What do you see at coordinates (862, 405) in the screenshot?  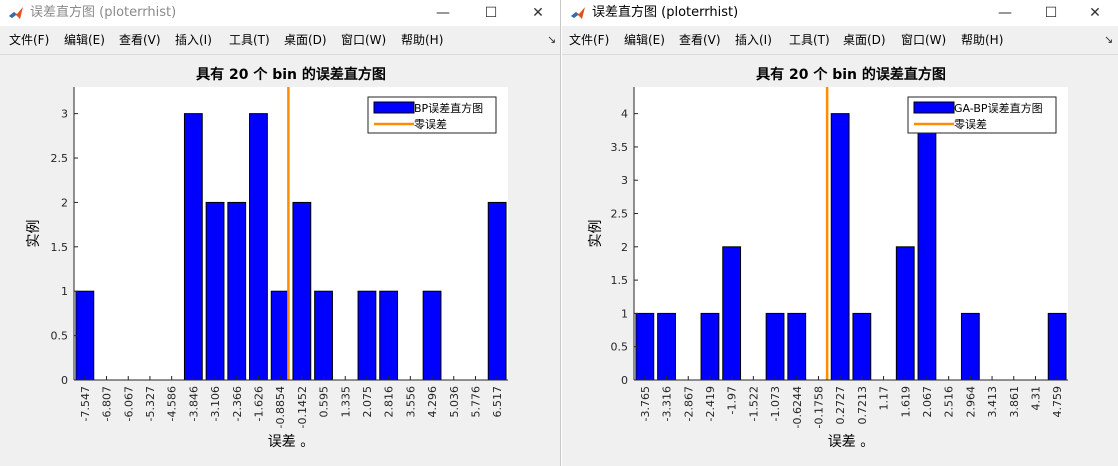 I see `x-tick-label: 0.7213` at bounding box center [862, 405].